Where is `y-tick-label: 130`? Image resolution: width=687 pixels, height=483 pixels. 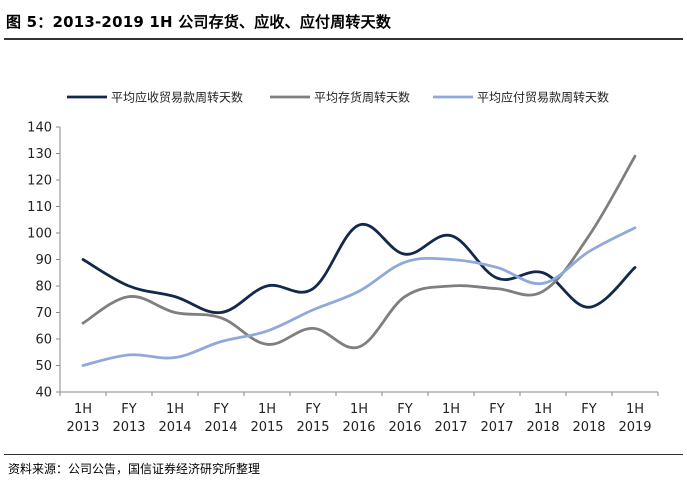 y-tick-label: 130 is located at coordinates (39, 154).